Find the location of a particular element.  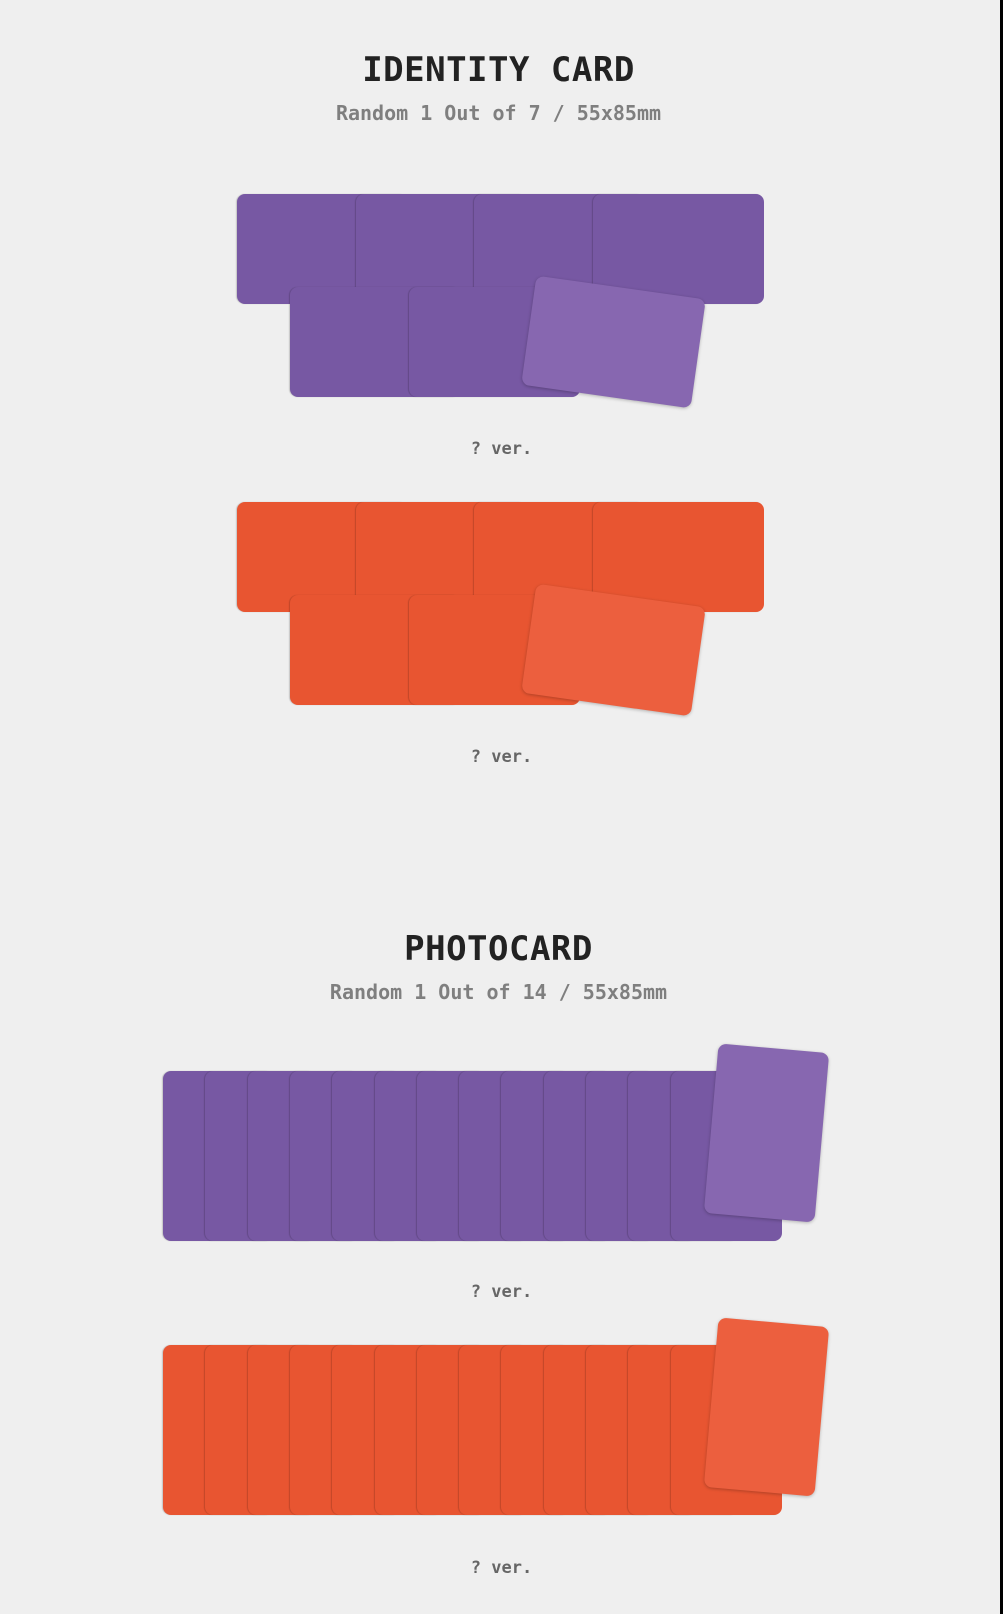

right-edge-bar is located at coordinates (1001, 807).